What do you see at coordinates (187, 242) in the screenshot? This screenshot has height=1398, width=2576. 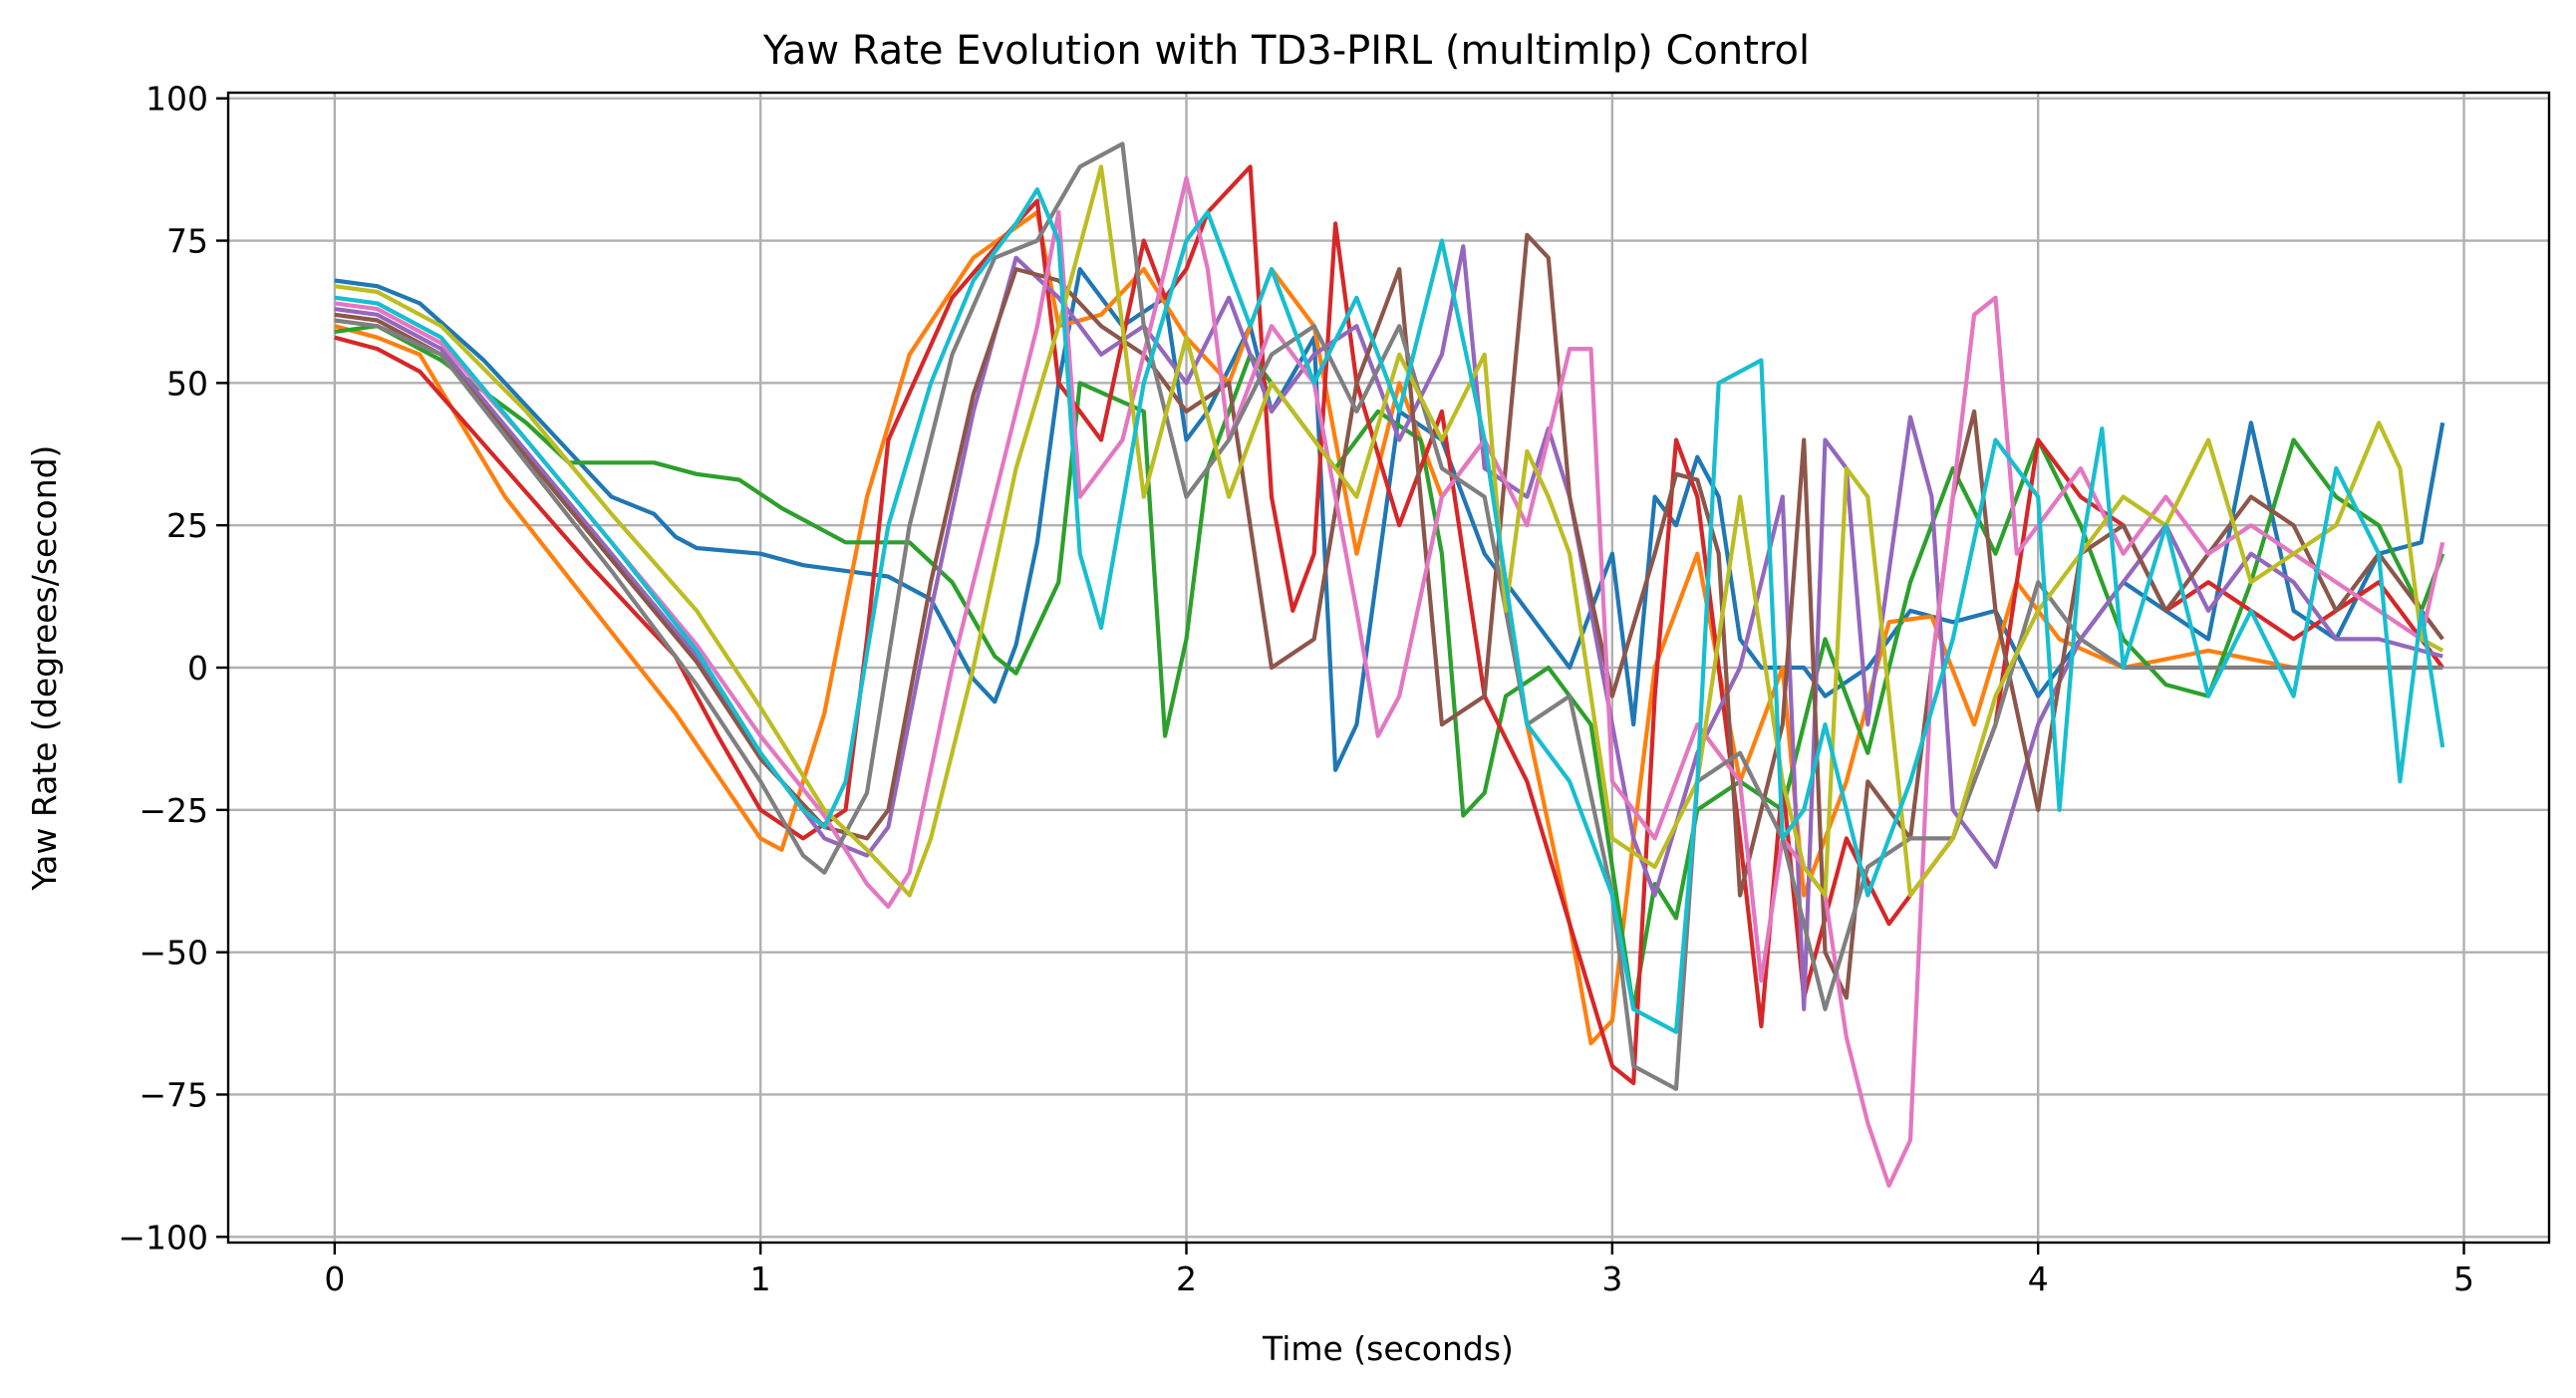 I see `y-tick-label: 75` at bounding box center [187, 242].